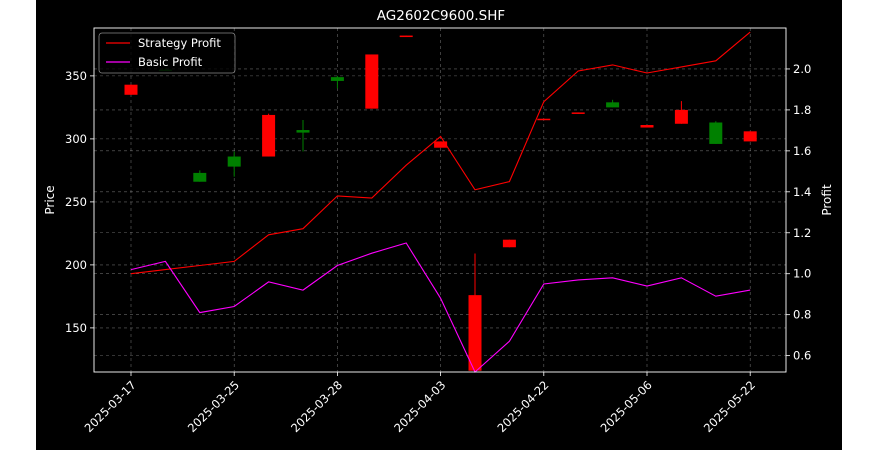 Image resolution: width=878 pixels, height=454 pixels. What do you see at coordinates (802, 192) in the screenshot?
I see `profit-tick-label: 1.4` at bounding box center [802, 192].